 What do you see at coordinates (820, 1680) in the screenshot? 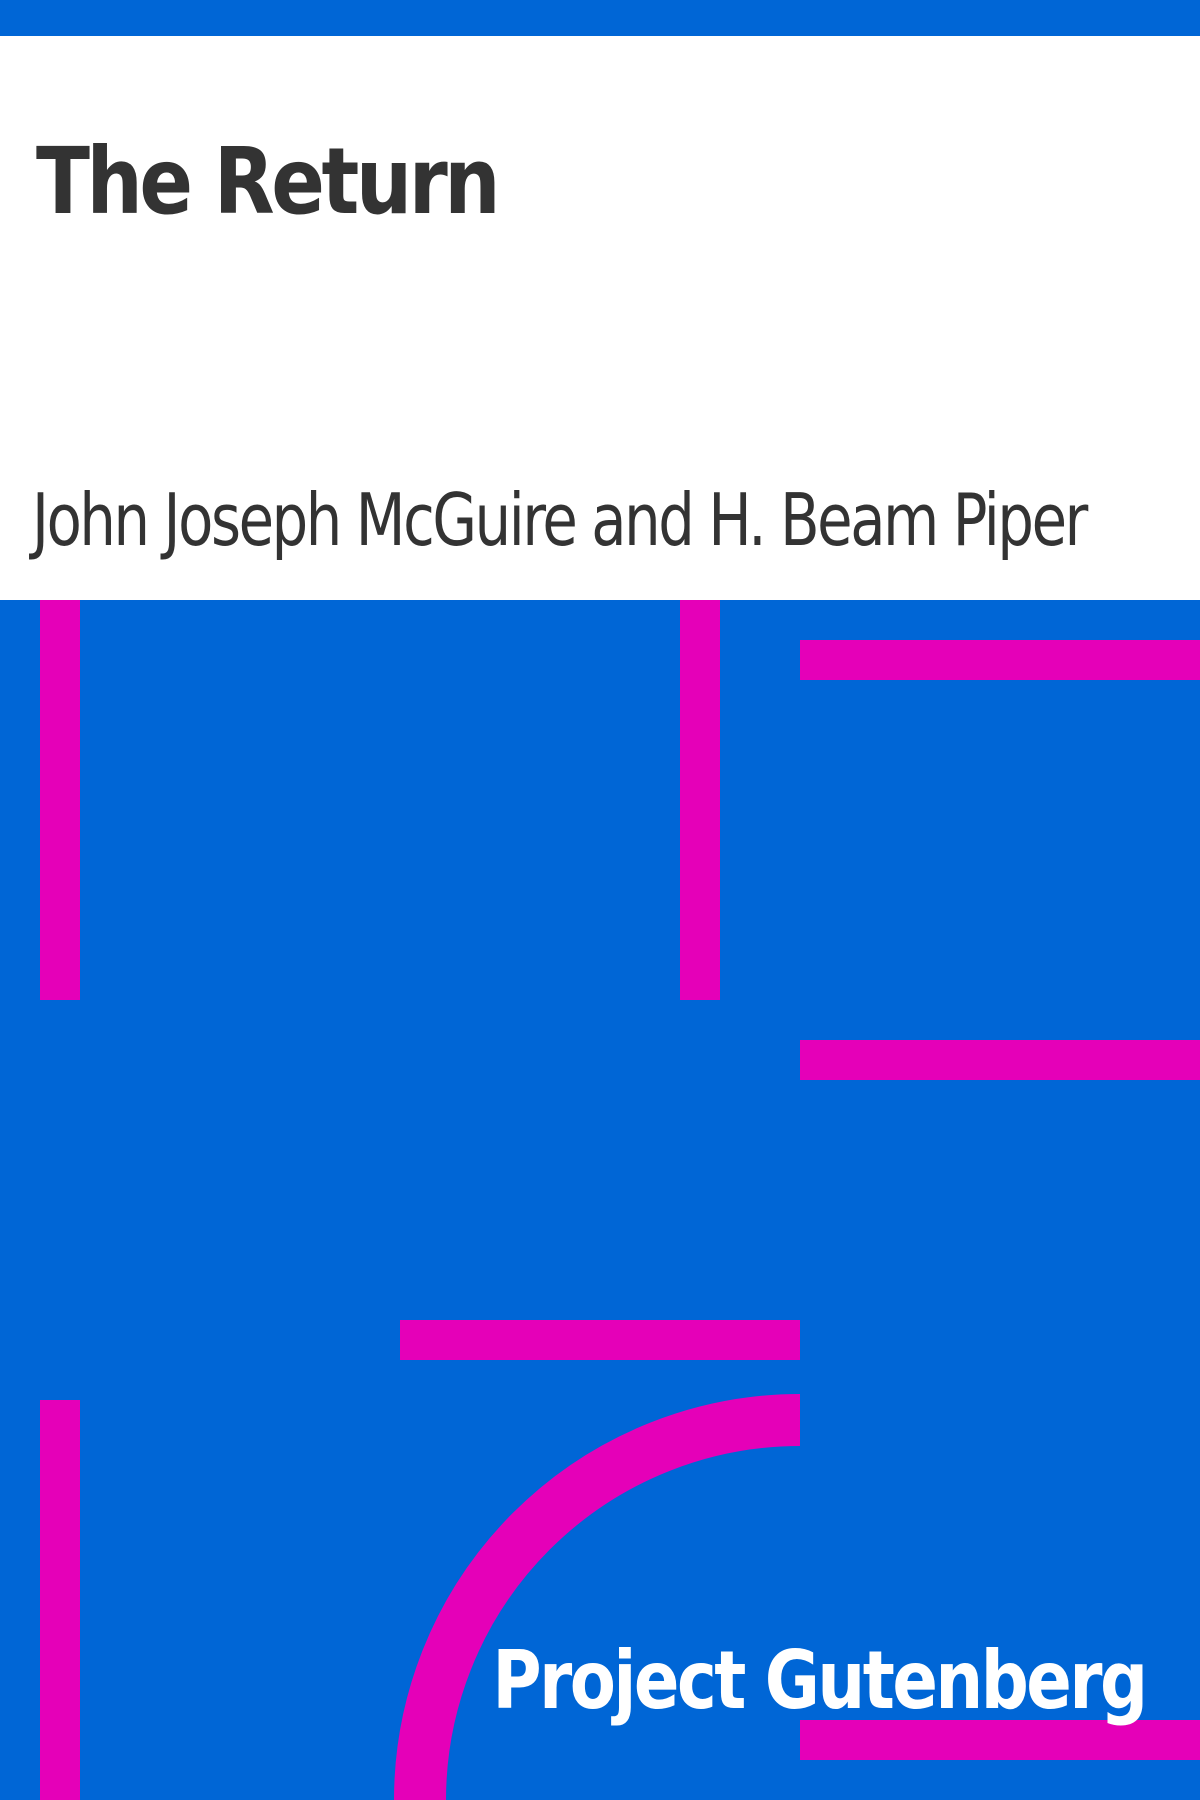
I see `publisher-name: Project Gutenberg` at bounding box center [820, 1680].